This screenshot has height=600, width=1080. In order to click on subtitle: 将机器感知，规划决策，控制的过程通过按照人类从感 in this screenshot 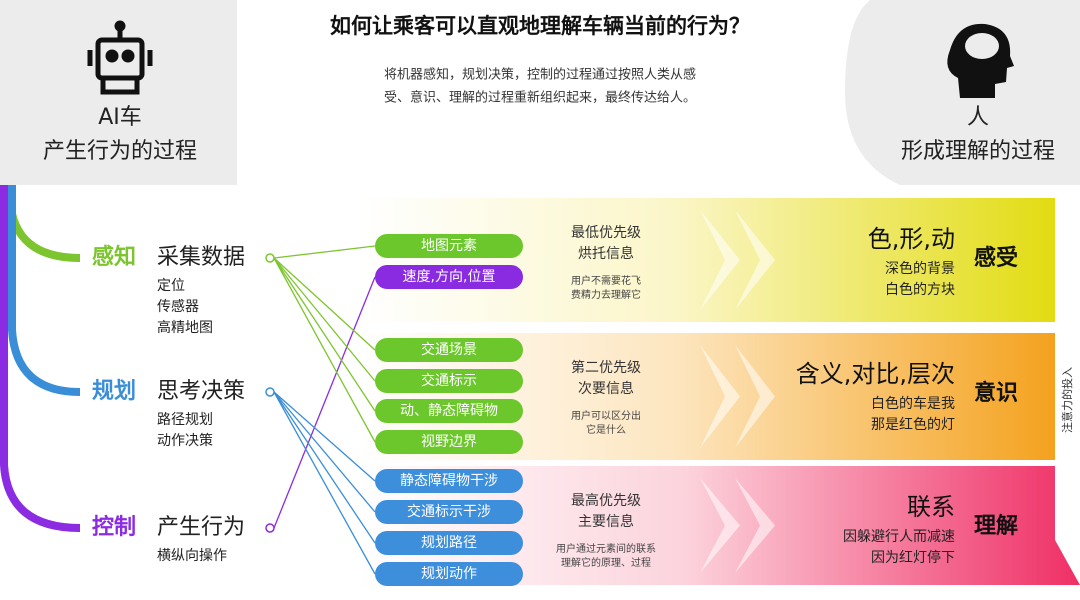, I will do `click(540, 75)`.